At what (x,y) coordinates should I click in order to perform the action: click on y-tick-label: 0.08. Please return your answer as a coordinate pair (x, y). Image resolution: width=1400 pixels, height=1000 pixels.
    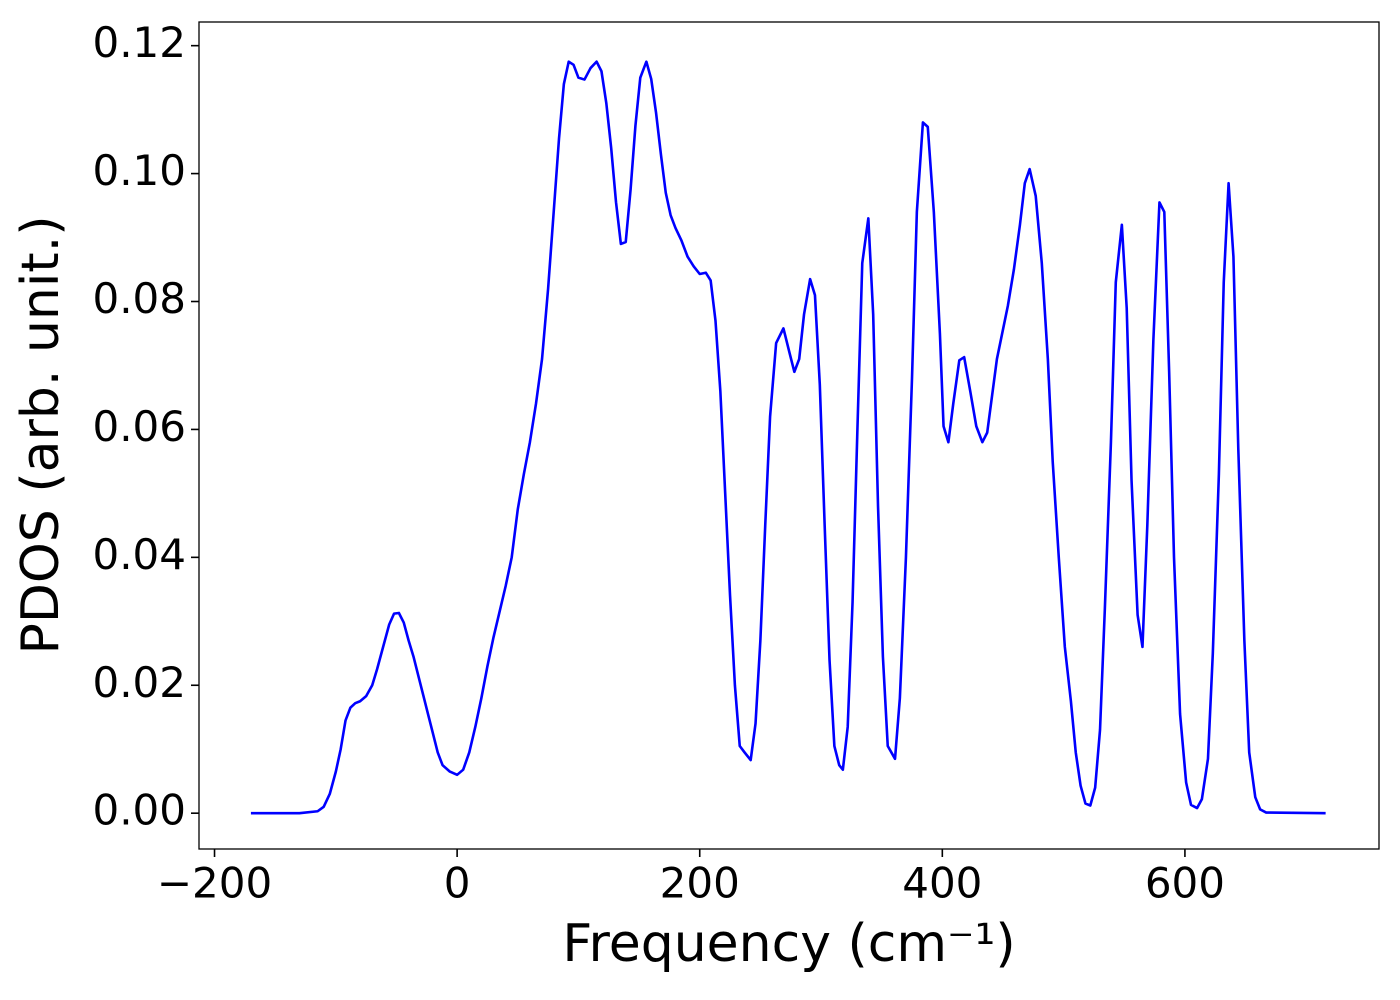
    Looking at the image, I should click on (139, 298).